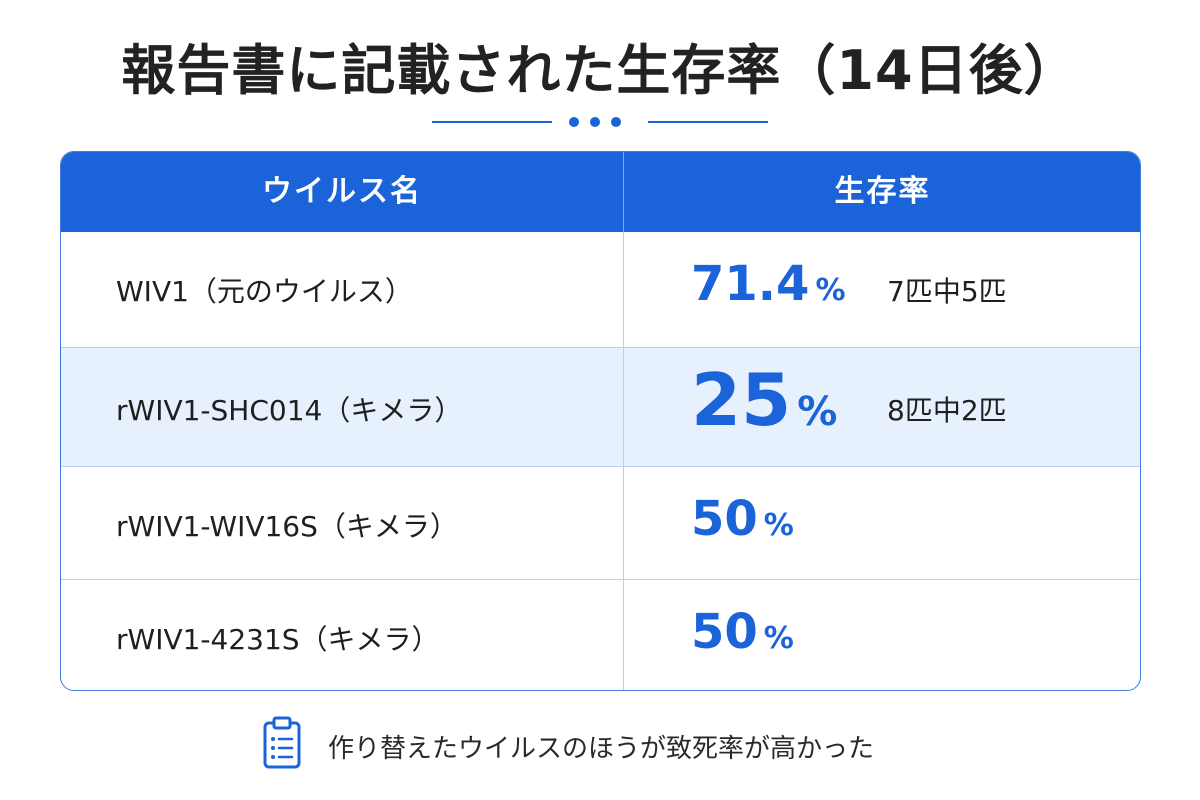  What do you see at coordinates (600, 523) in the screenshot?
I see `table-row: rWIV1-WIV16S（キメラ） 50%` at bounding box center [600, 523].